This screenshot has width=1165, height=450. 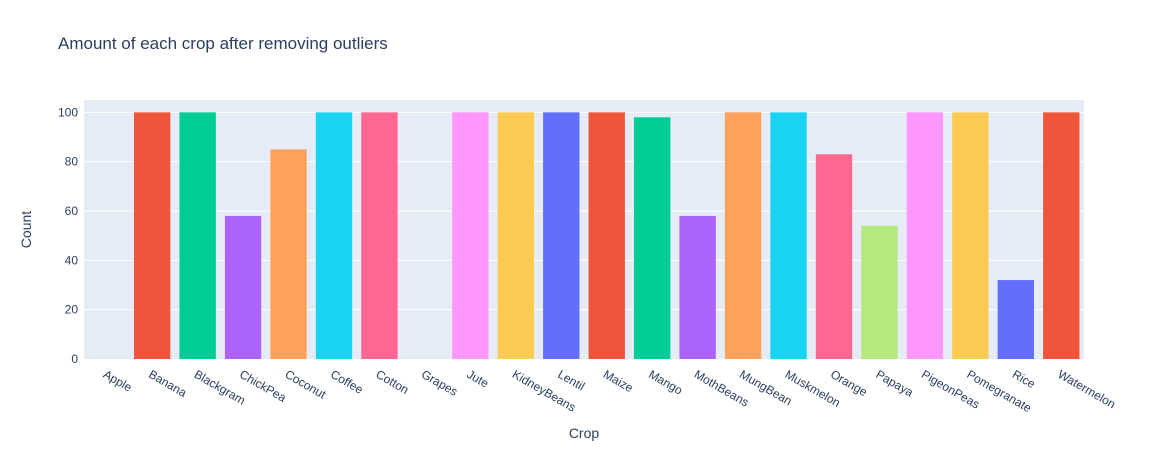 What do you see at coordinates (379, 235) in the screenshot?
I see `bar-cotton` at bounding box center [379, 235].